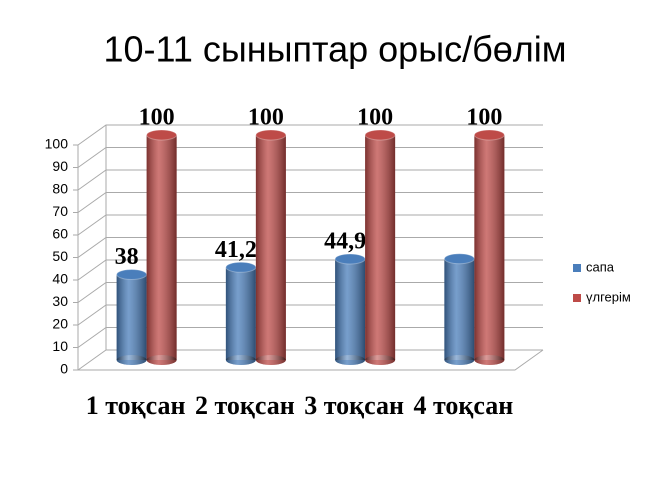  Describe the element at coordinates (60, 346) in the screenshot. I see `y-tick-label: 10` at that location.